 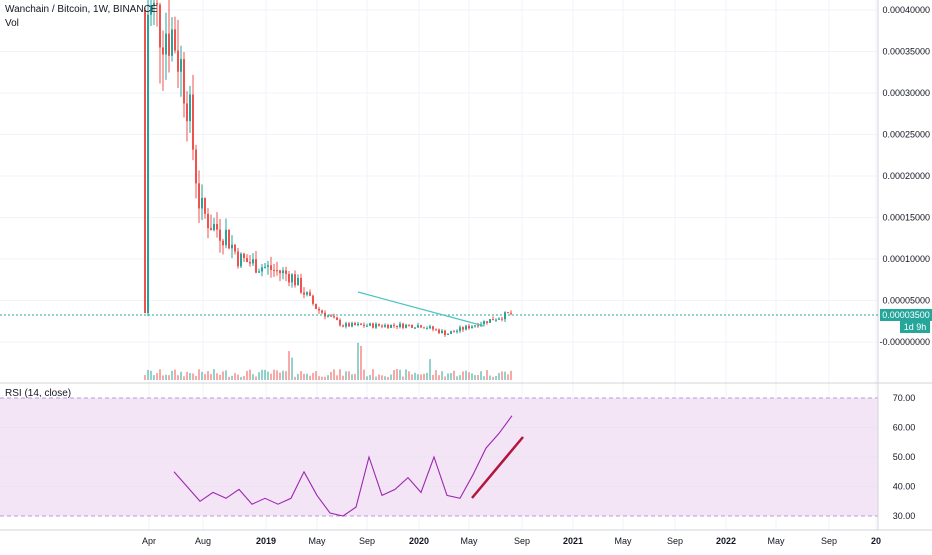 I want to click on rsi-ascending-trendline, so click(x=497, y=467).